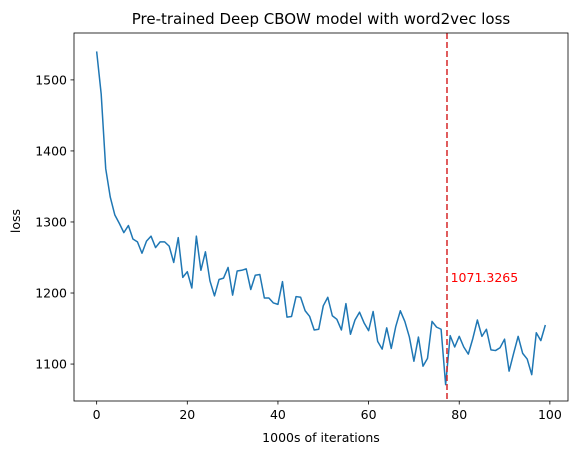  Describe the element at coordinates (15, 221) in the screenshot. I see `y-axis-title: loss` at that location.